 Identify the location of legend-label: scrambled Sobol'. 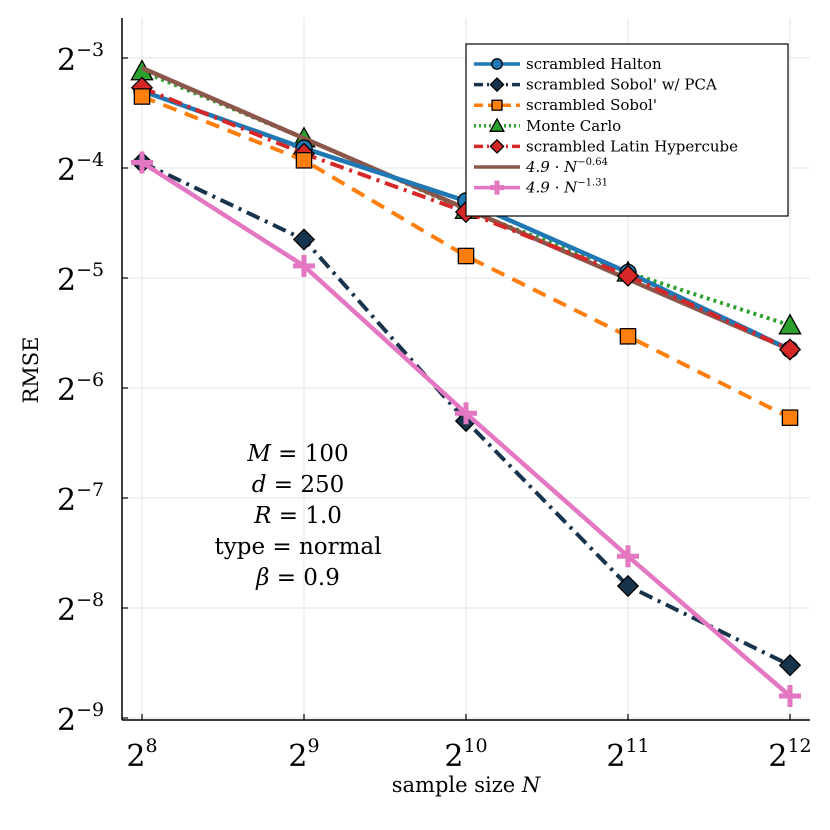
(591, 105).